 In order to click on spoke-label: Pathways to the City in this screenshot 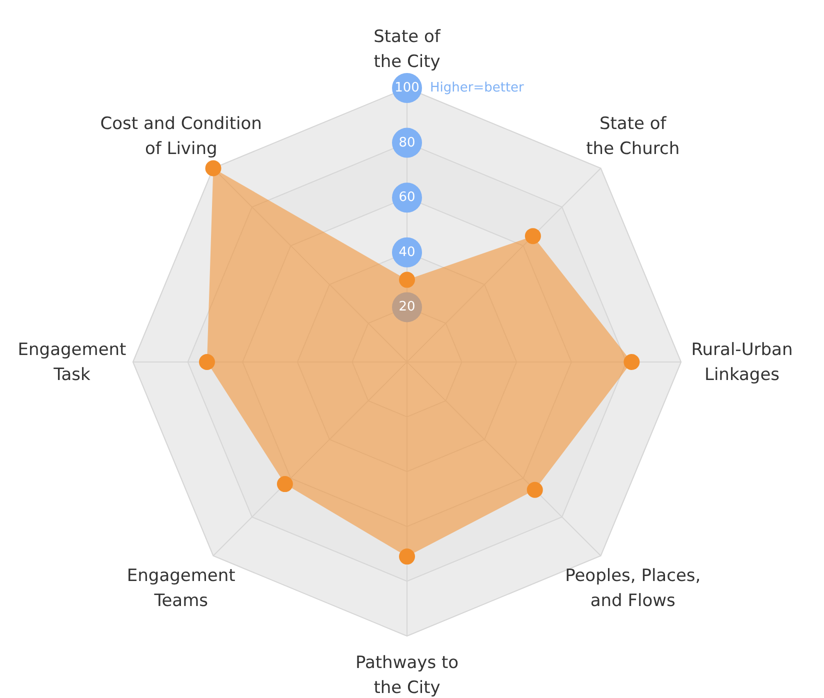, I will do `click(407, 675)`.